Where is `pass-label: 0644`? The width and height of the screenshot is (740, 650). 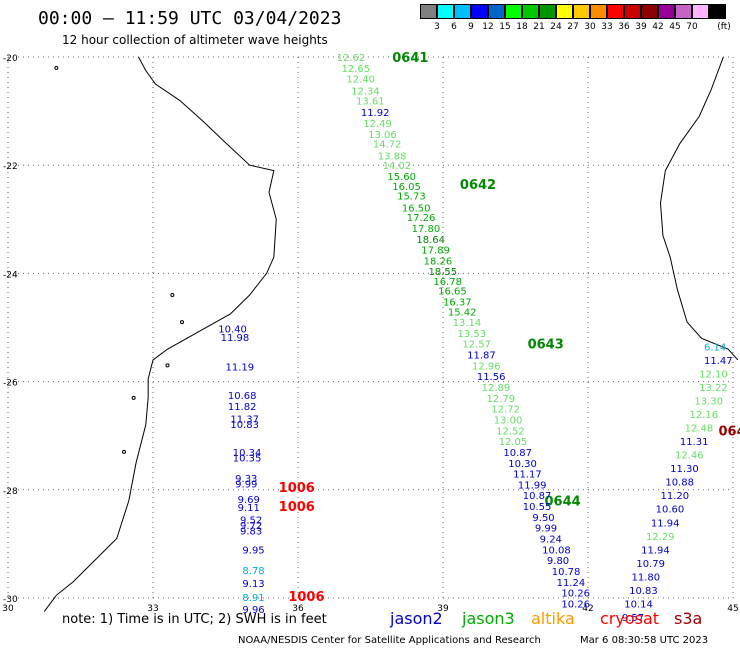
pass-label: 0644 is located at coordinates (563, 502).